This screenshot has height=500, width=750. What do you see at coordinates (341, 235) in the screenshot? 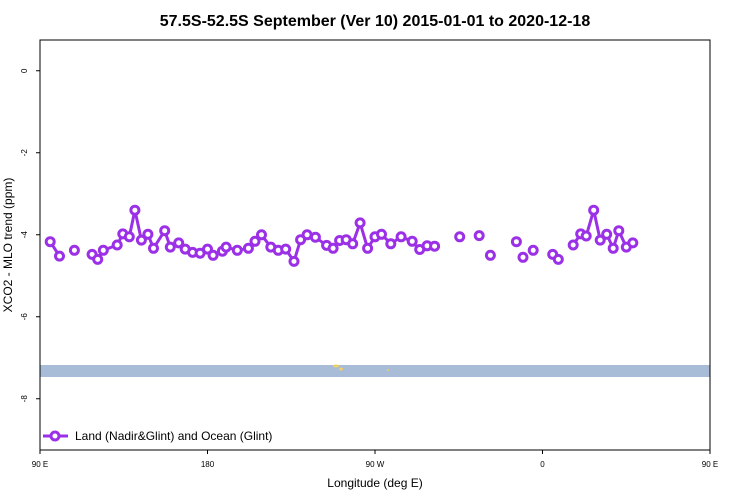
I see `series-layer` at bounding box center [341, 235].